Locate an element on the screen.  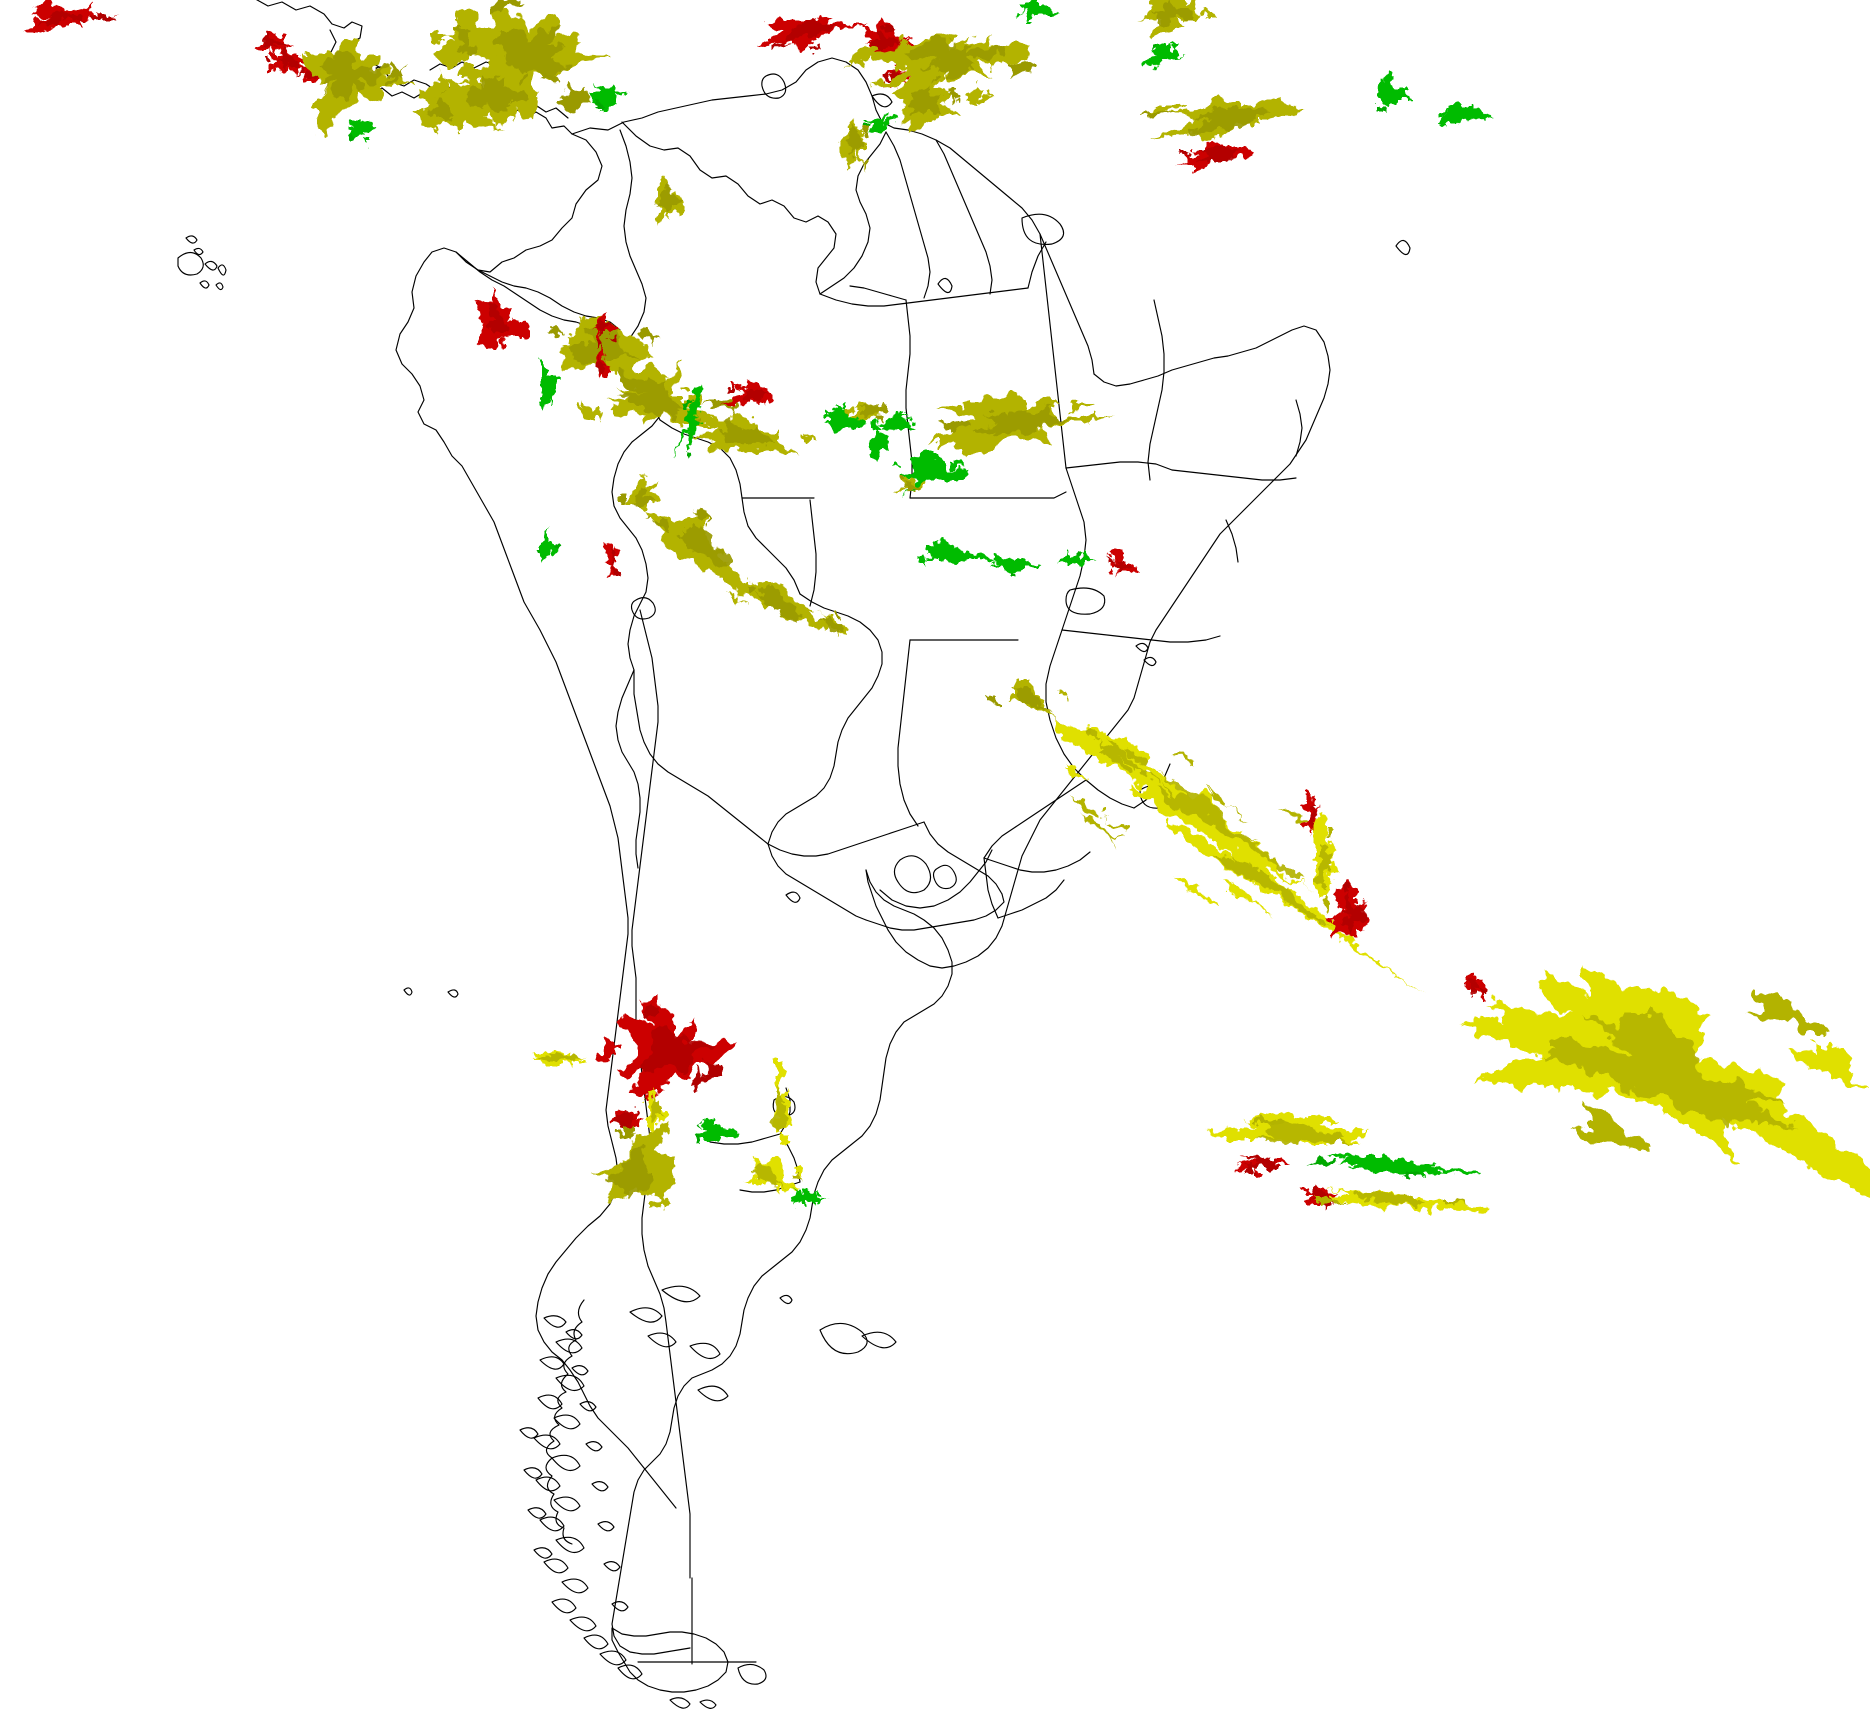
border-peru-bolivia is located at coordinates (639, 537).